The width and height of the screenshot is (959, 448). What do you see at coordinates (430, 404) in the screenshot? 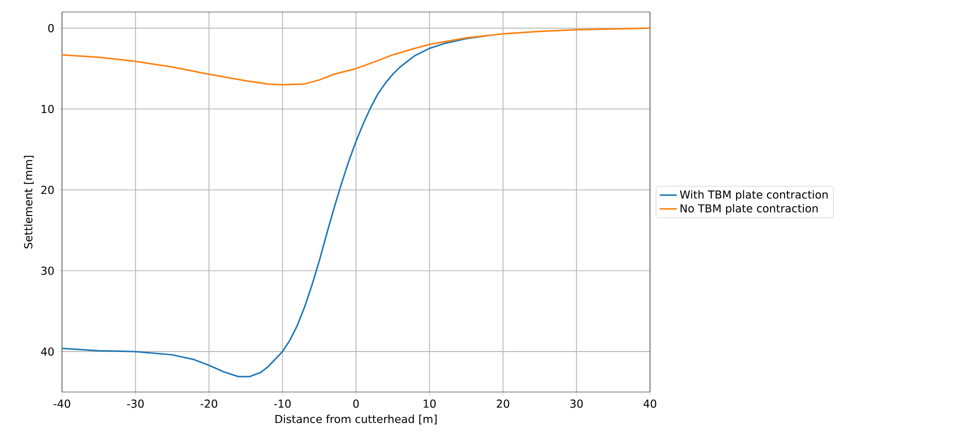
I see `x-tick-label: 10` at bounding box center [430, 404].